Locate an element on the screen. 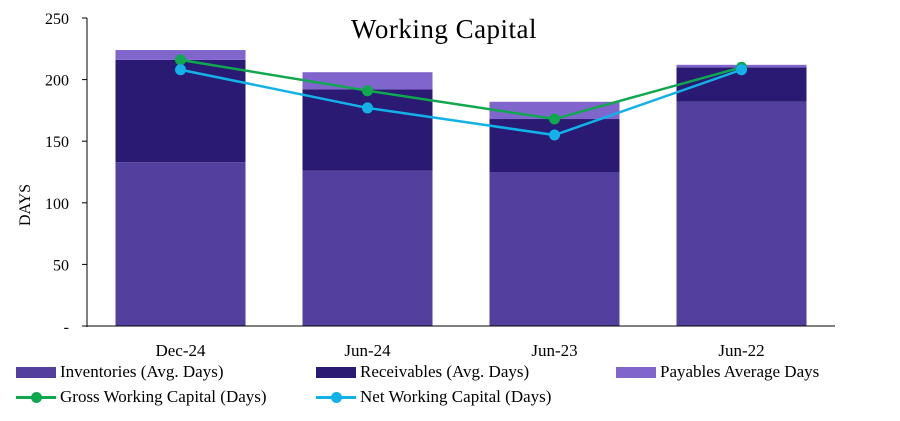 The width and height of the screenshot is (900, 421). legend-label-inventories: Inventories (Avg. Days) is located at coordinates (142, 371).